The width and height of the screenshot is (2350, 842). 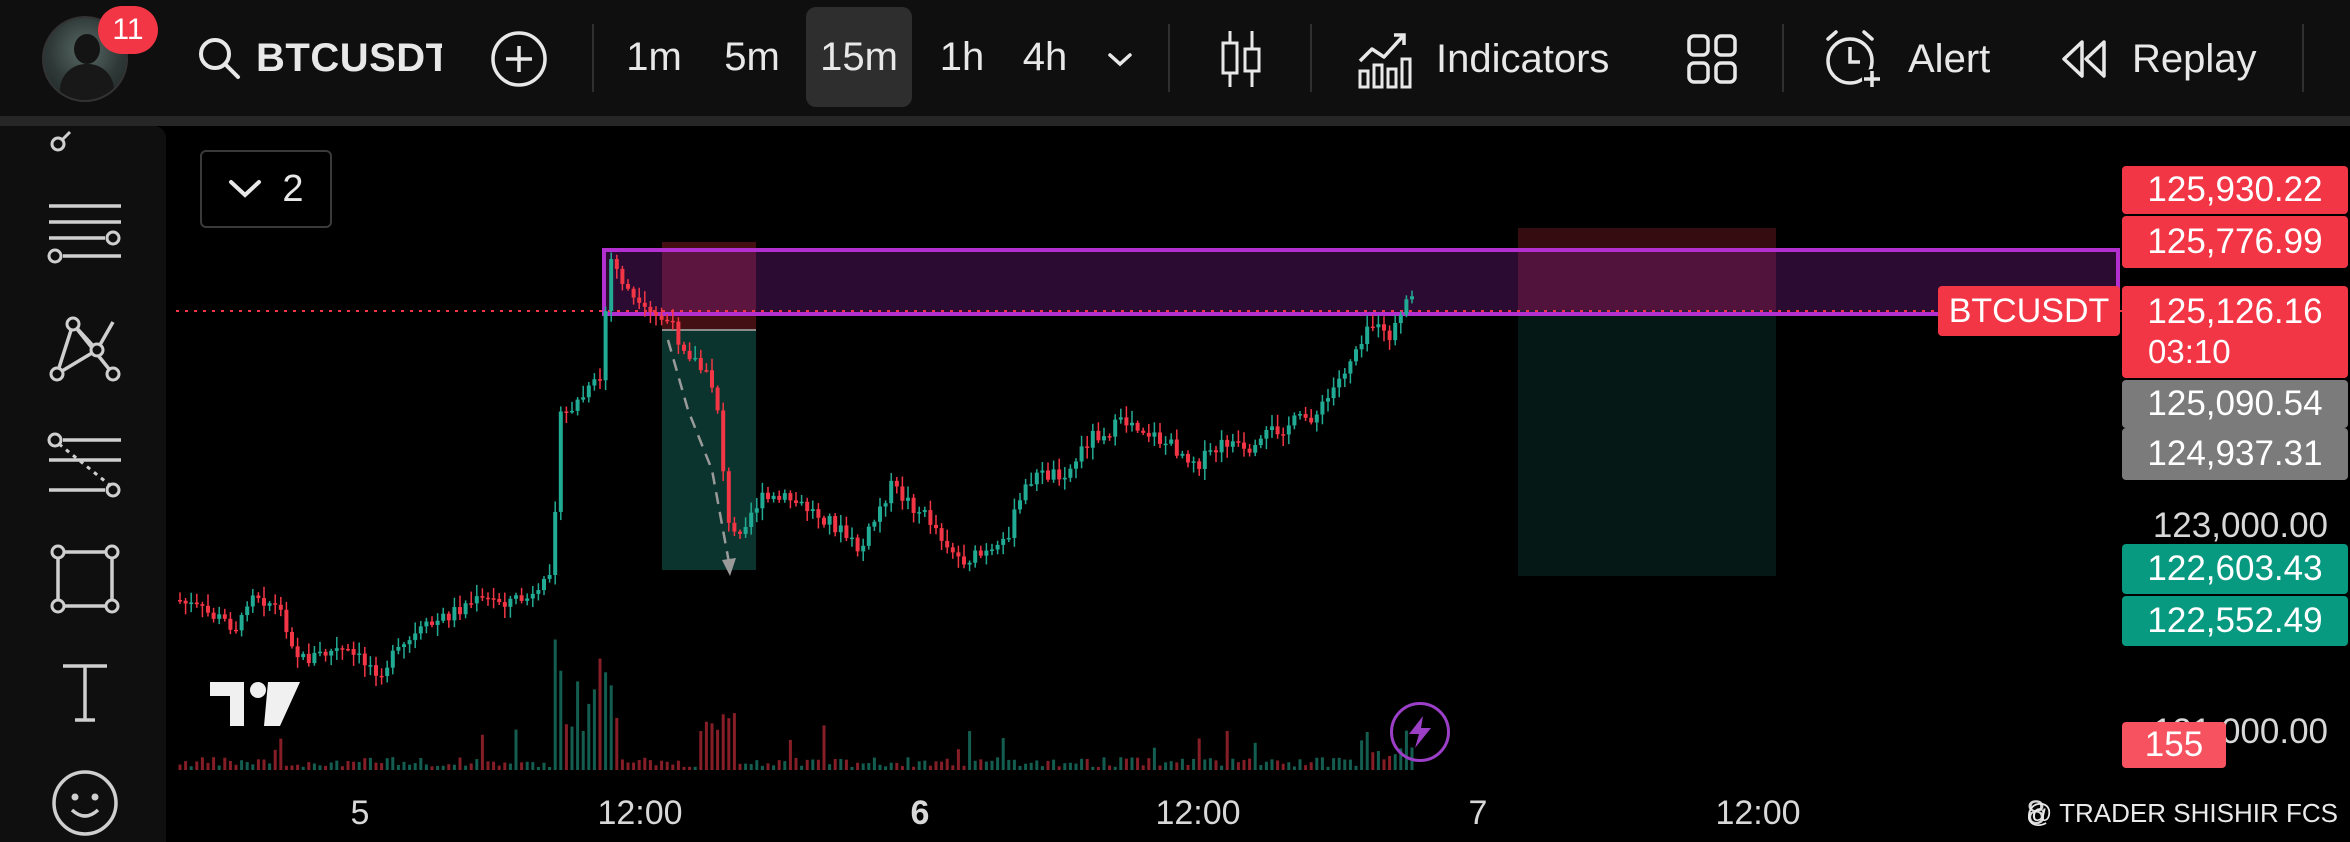 What do you see at coordinates (2194, 58) in the screenshot?
I see `replay-label: Replay` at bounding box center [2194, 58].